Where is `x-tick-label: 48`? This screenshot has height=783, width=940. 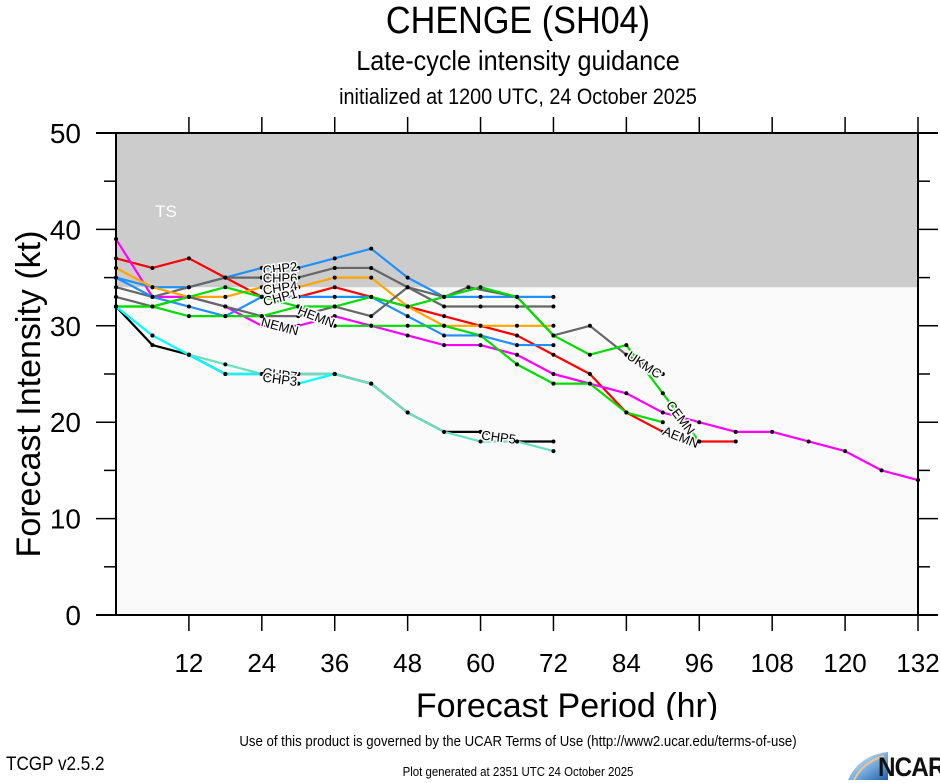 x-tick-label: 48 is located at coordinates (407, 663).